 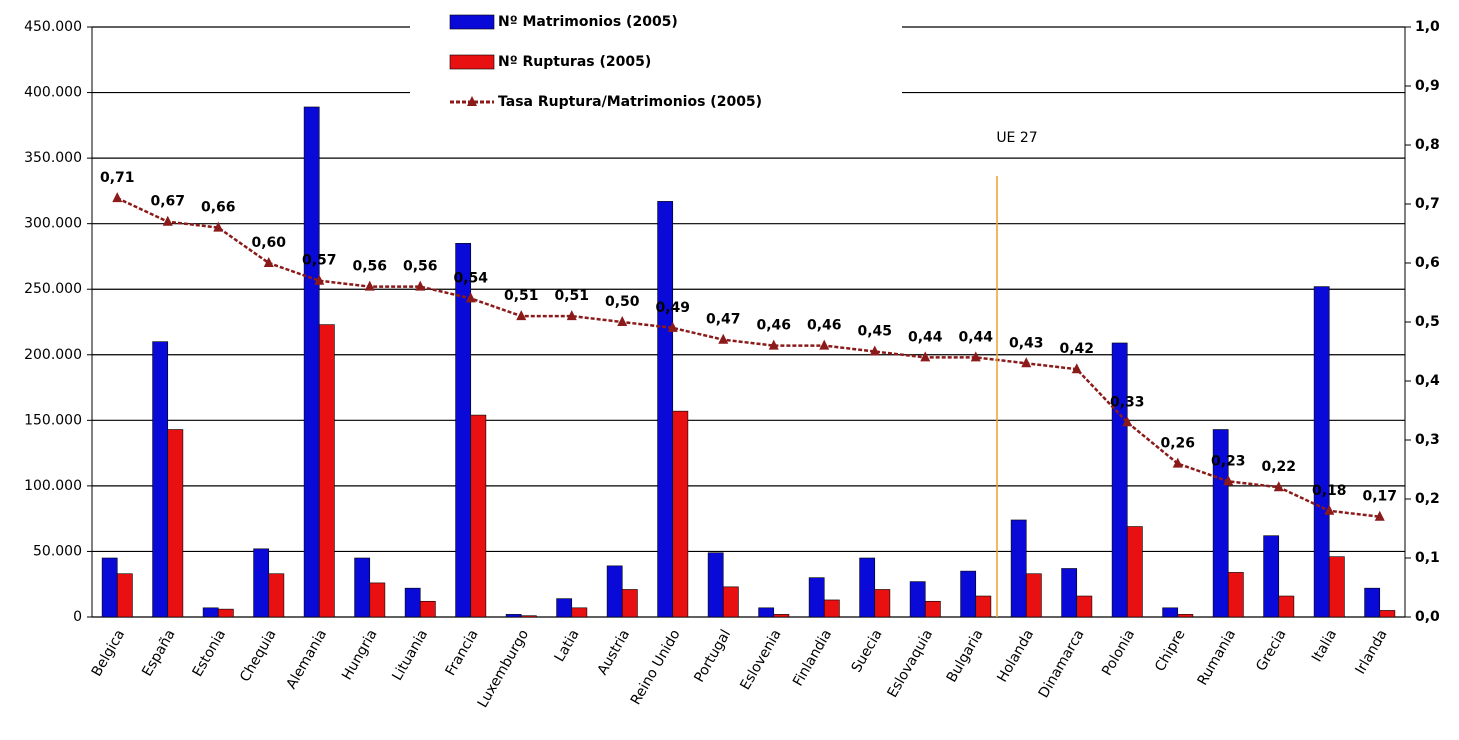 What do you see at coordinates (1329, 491) in the screenshot?
I see `rate-label: 0,18` at bounding box center [1329, 491].